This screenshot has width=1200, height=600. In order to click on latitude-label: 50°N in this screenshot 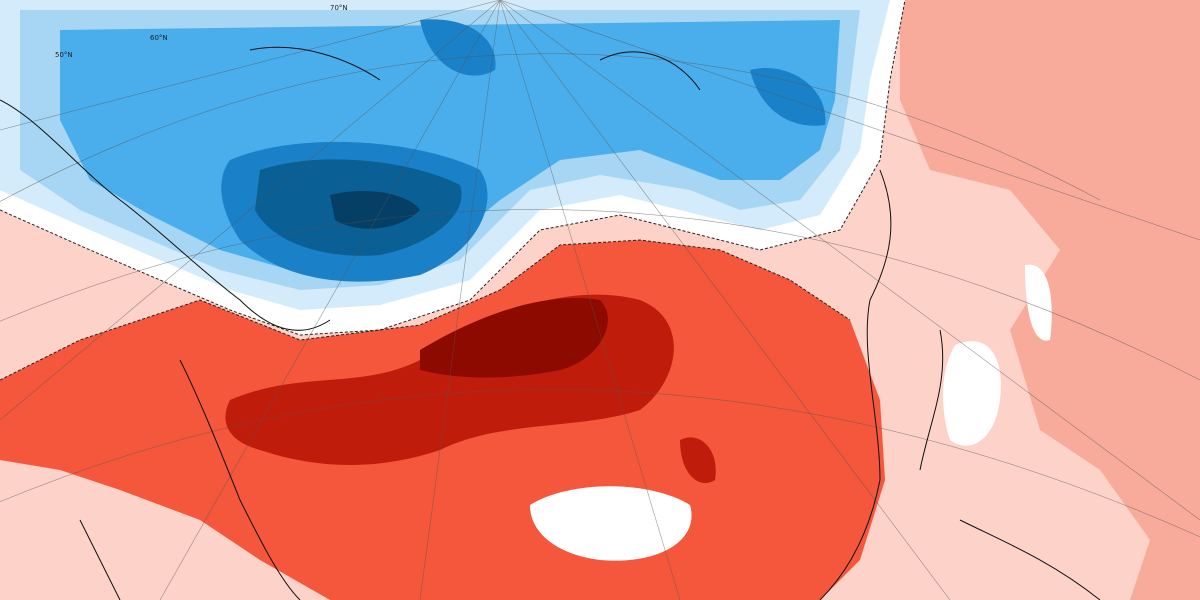, I will do `click(64, 55)`.